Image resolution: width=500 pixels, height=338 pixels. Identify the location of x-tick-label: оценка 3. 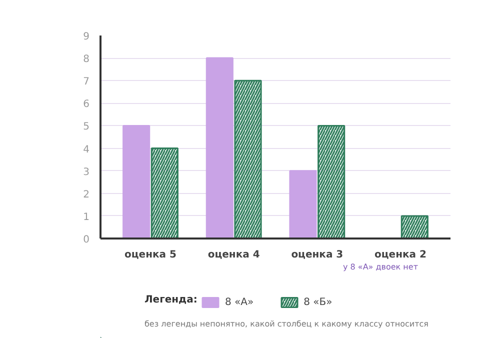
(317, 255).